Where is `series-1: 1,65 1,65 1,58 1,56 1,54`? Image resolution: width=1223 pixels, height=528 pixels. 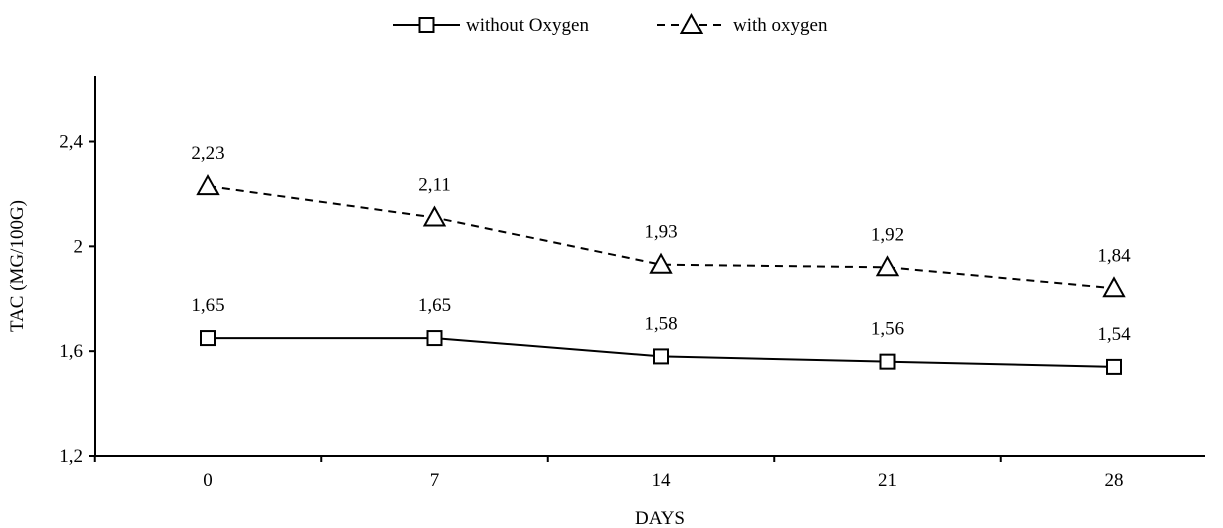 series-1: 1,65 1,65 1,58 1,56 1,54 is located at coordinates (661, 335).